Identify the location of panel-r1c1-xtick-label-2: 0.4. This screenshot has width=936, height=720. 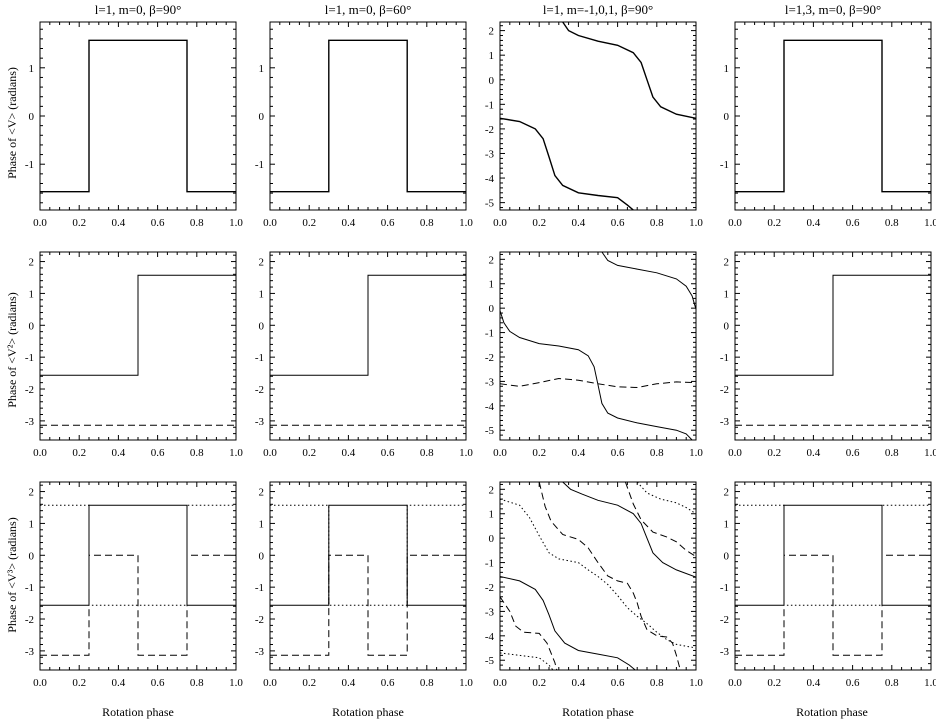
(119, 223).